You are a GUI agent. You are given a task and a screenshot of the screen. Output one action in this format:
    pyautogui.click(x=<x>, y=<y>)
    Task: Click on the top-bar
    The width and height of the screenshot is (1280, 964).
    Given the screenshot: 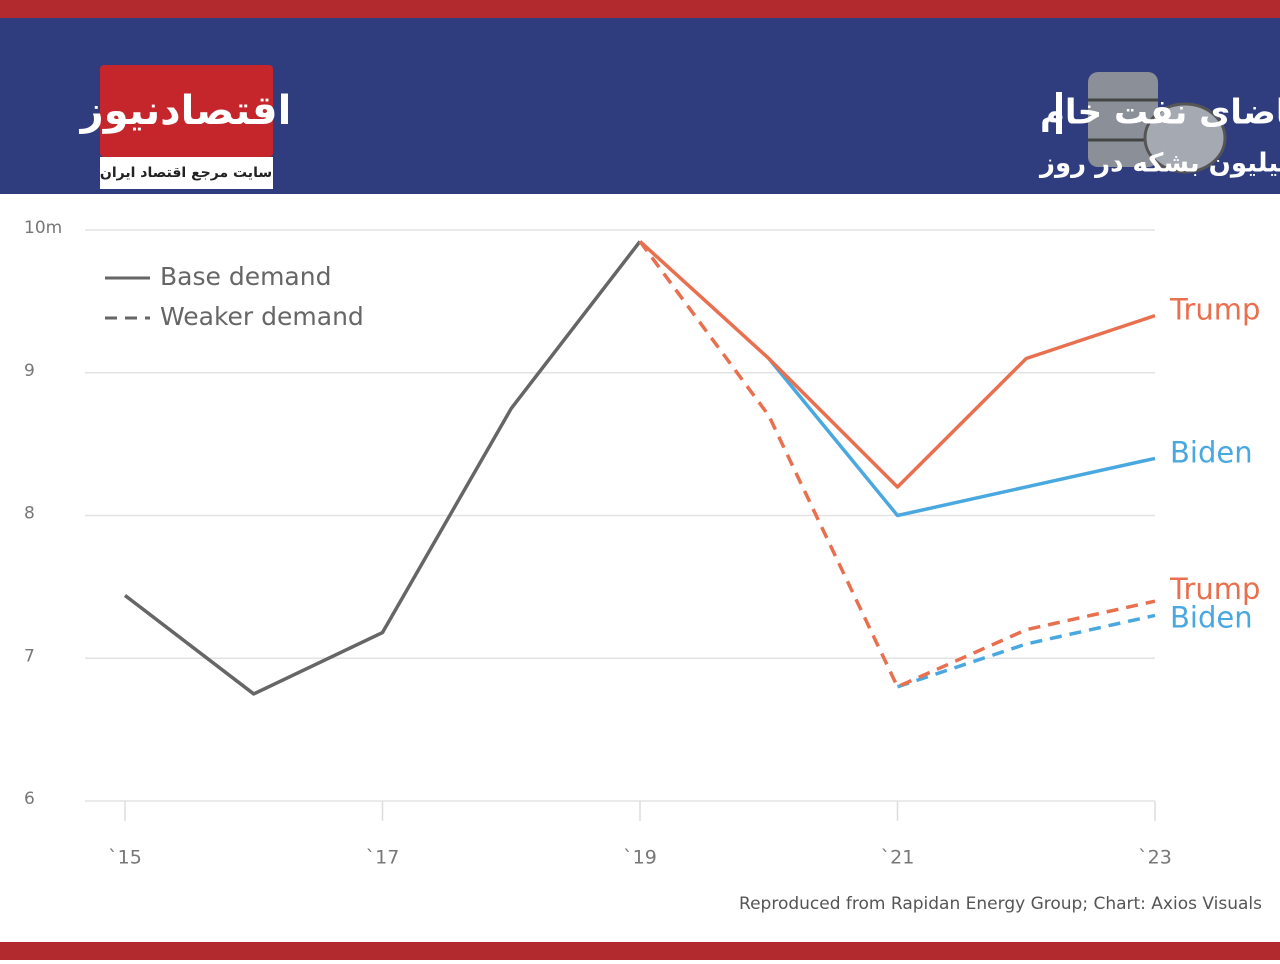 What is the action you would take?
    pyautogui.click(x=640, y=9)
    